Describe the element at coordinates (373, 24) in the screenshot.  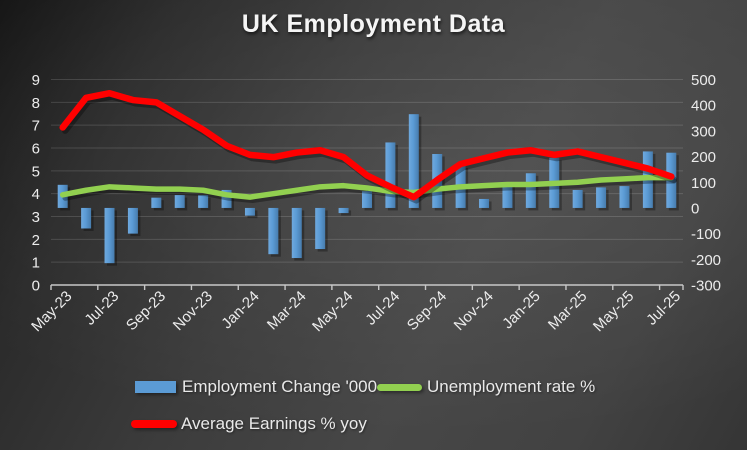
I see `chart-title: UK Employment Data` at that location.